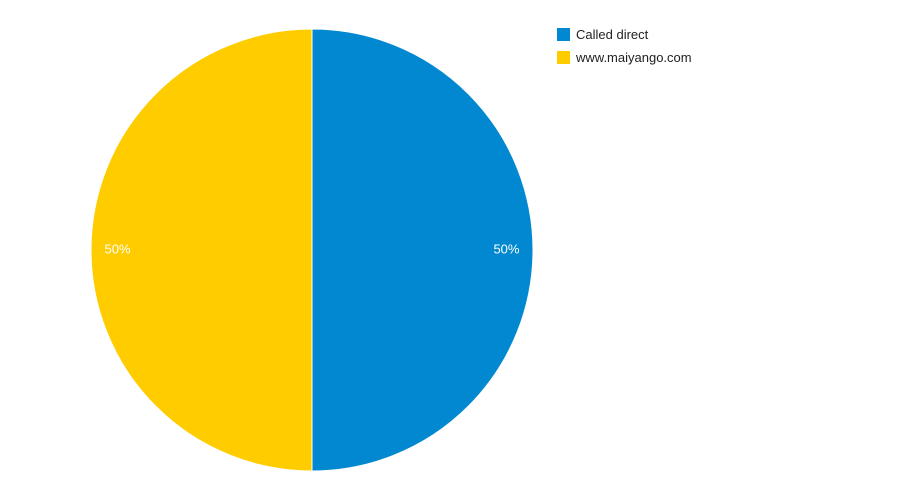 The height and width of the screenshot is (500, 899). I want to click on legend-item-called-direct: Called direct, so click(624, 34).